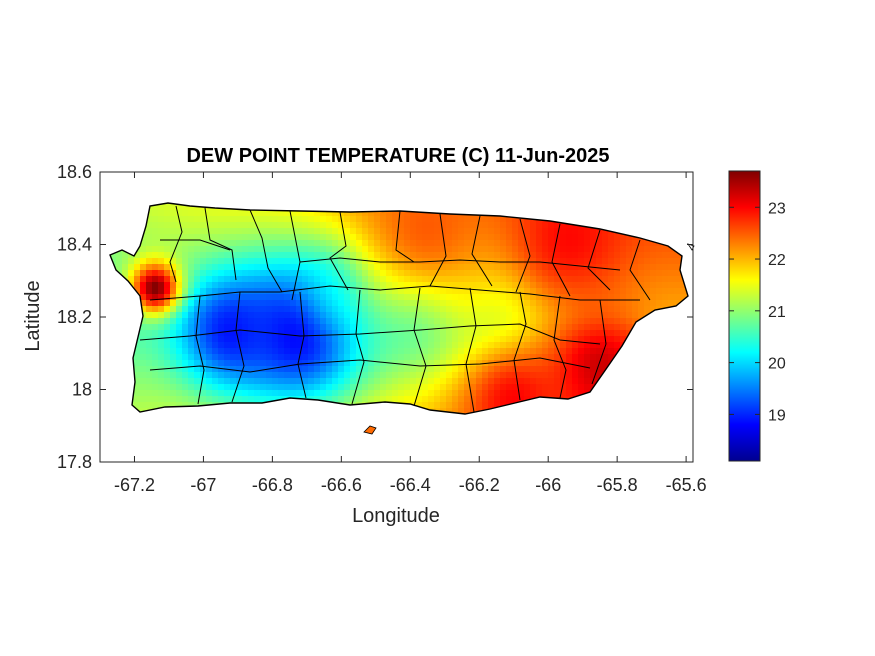 The width and height of the screenshot is (875, 656). Describe the element at coordinates (777, 312) in the screenshot. I see `colorbar-tick-label: 21` at that location.